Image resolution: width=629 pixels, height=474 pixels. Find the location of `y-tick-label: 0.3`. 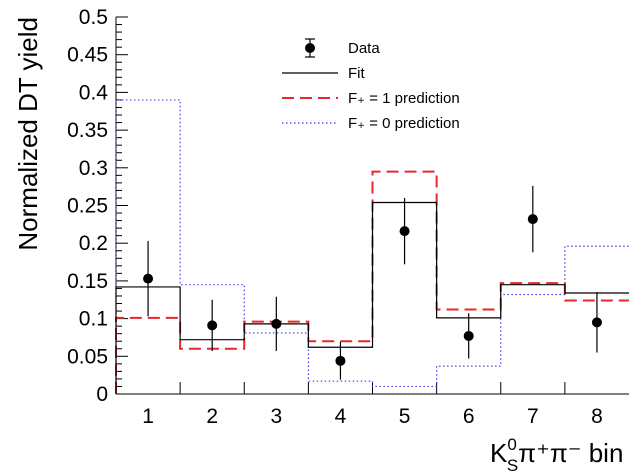

y-tick-label: 0.3 is located at coordinates (93, 168).